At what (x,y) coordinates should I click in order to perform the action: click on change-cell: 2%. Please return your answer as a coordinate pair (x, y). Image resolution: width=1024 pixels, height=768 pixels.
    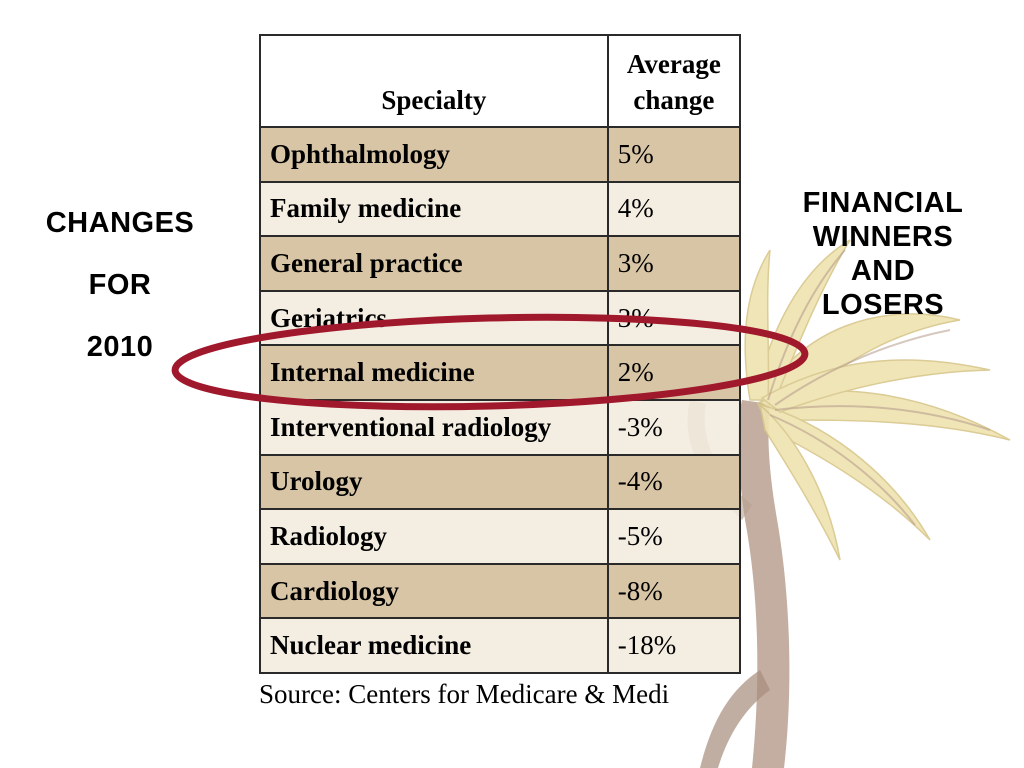
    Looking at the image, I should click on (674, 372).